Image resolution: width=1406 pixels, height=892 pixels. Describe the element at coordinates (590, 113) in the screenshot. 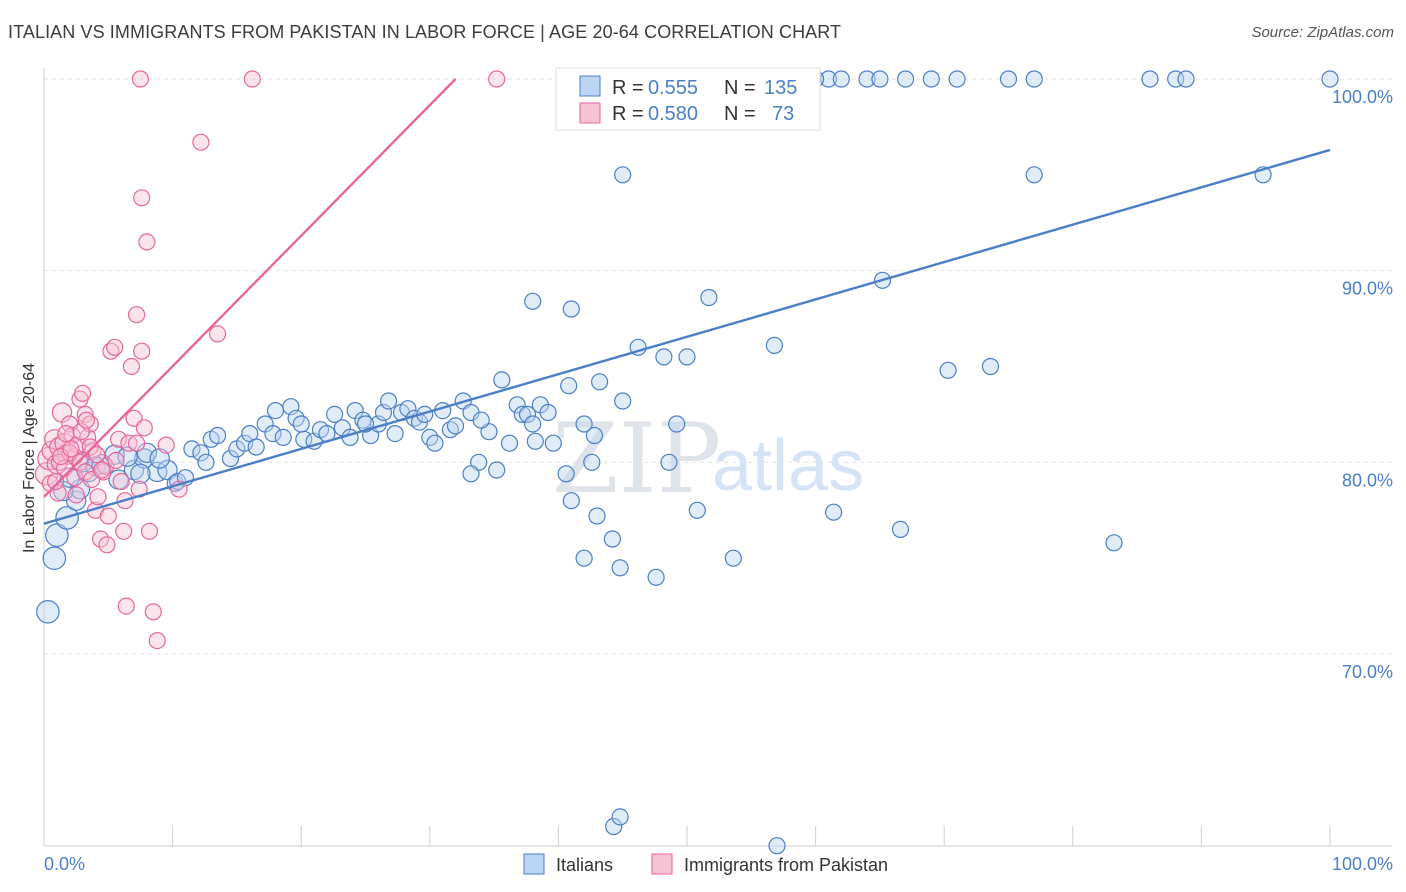

I see `legend-swatch-pakistan` at that location.